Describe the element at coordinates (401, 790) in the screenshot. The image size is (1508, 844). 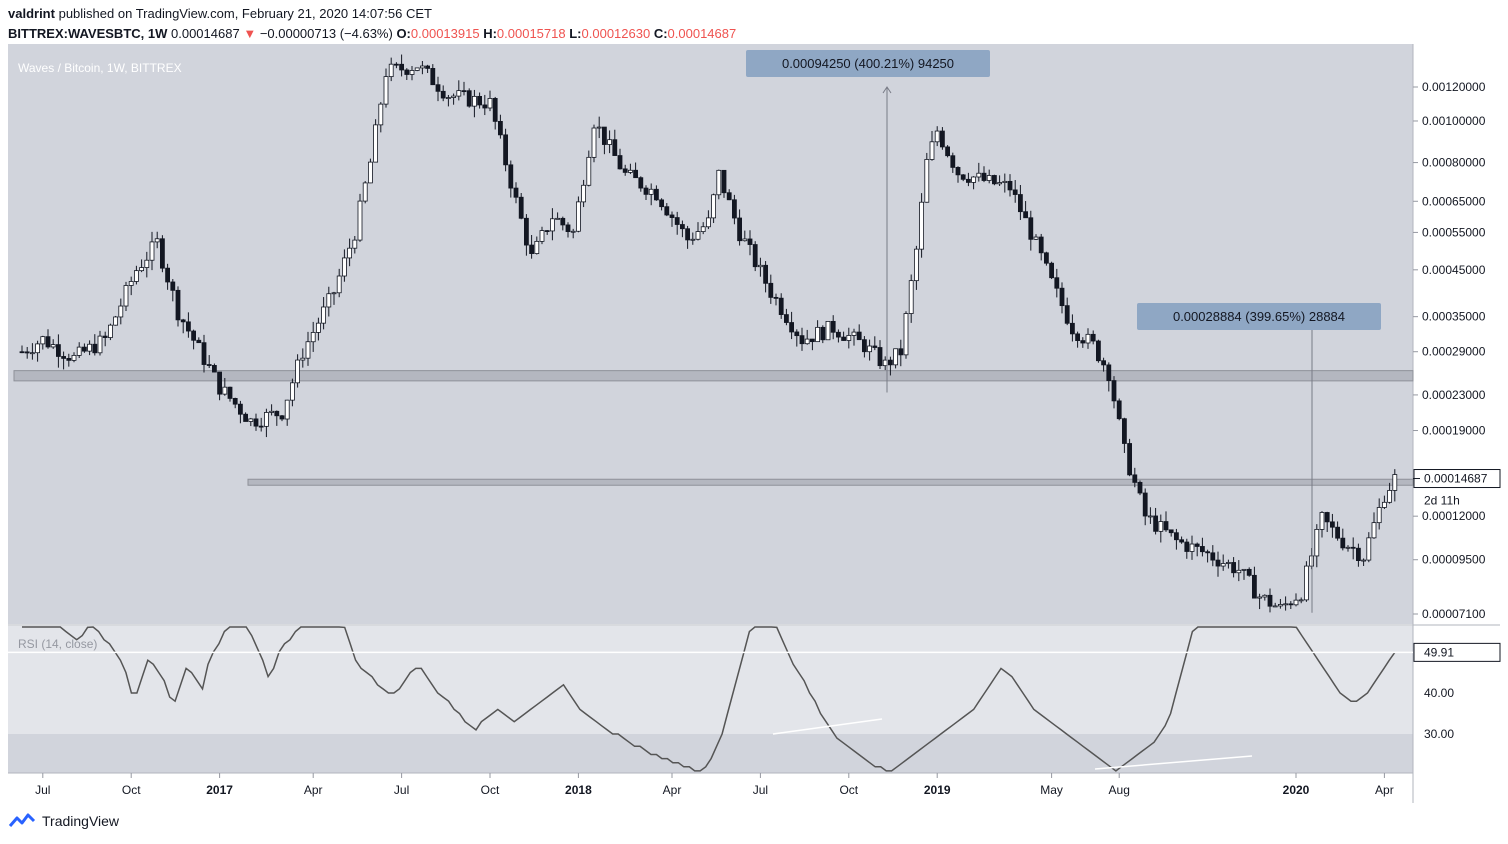
I see `x-tick-label: Jul` at that location.